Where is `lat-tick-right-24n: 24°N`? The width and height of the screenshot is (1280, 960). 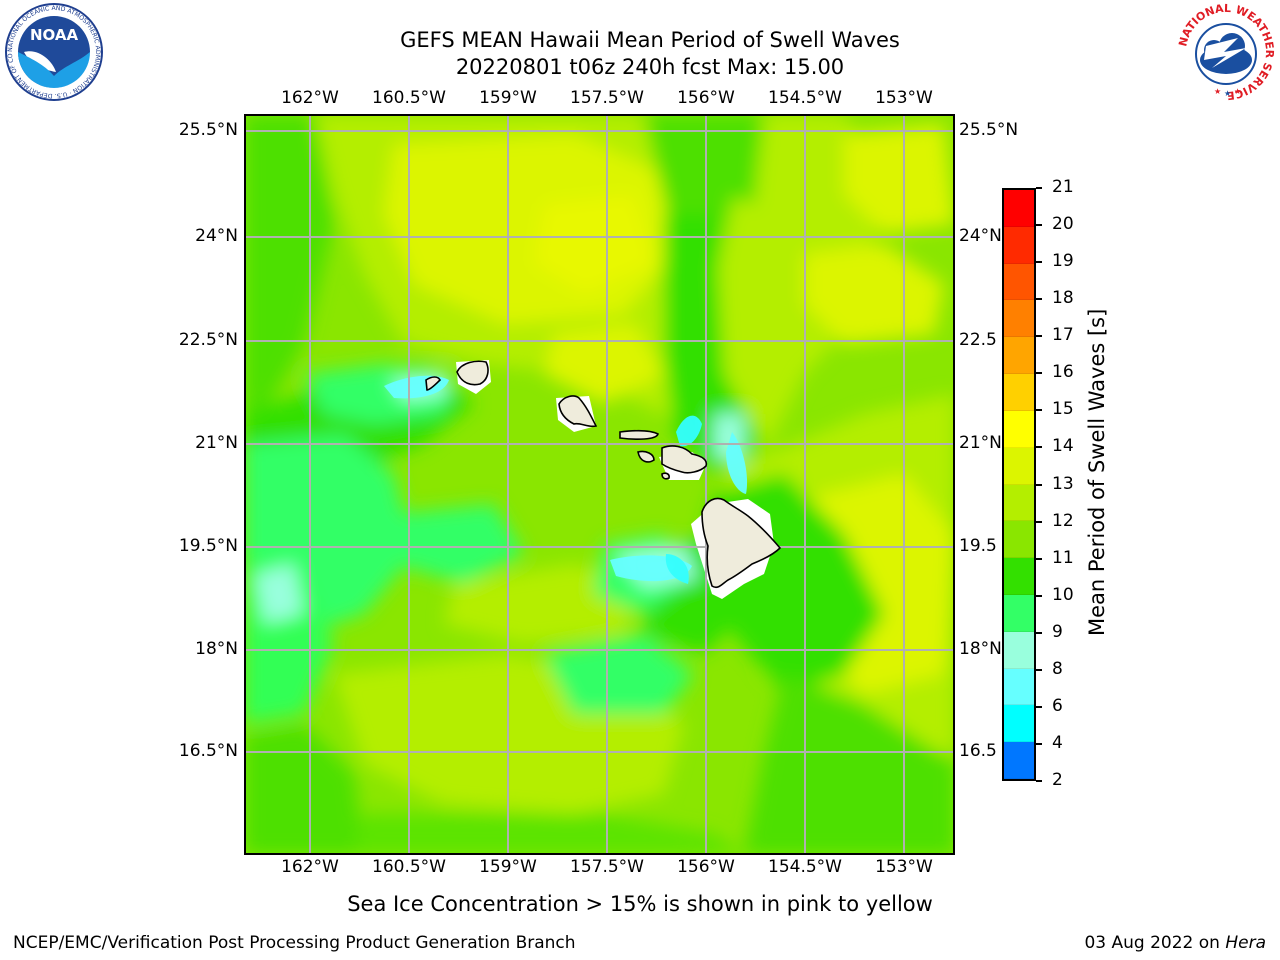 lat-tick-right-24n: 24°N is located at coordinates (980, 236).